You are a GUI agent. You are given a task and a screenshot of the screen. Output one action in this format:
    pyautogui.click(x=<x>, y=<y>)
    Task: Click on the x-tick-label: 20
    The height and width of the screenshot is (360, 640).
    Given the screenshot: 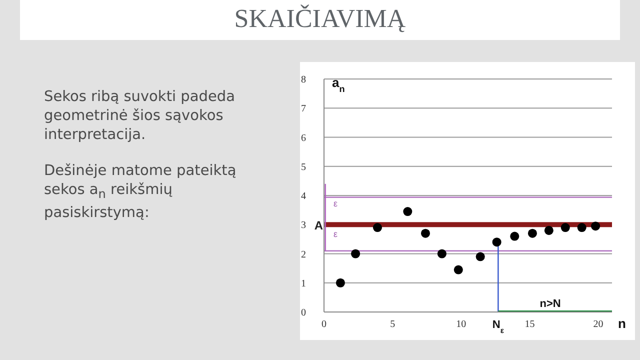 What is the action you would take?
    pyautogui.click(x=598, y=324)
    